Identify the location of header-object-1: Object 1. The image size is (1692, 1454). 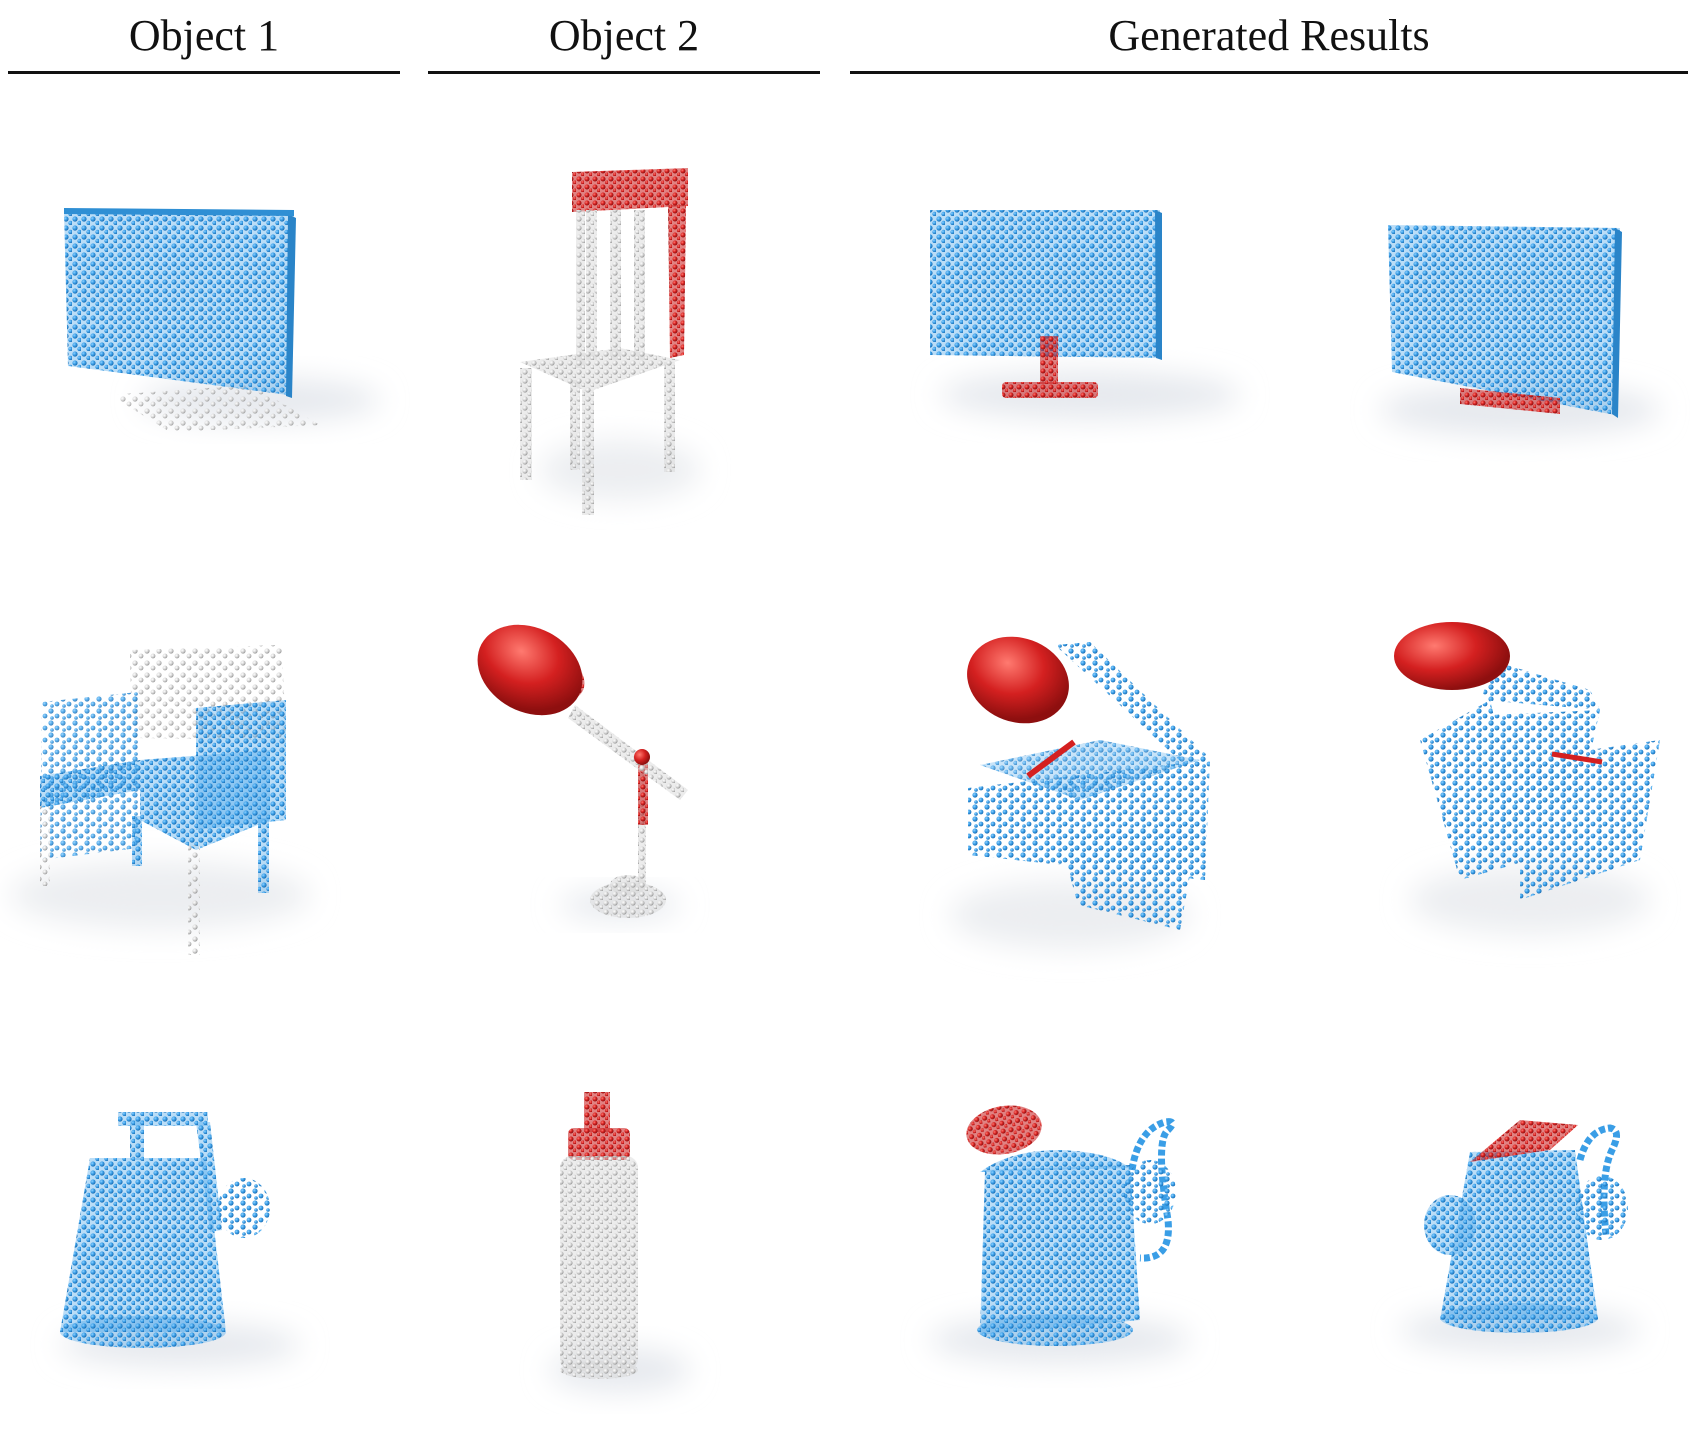
(204, 40).